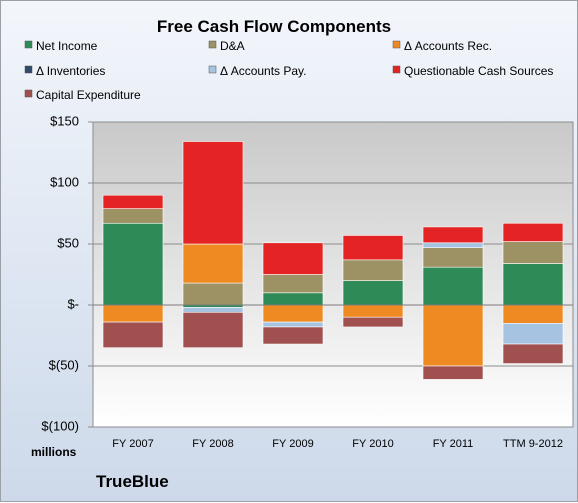  Describe the element at coordinates (132, 481) in the screenshot. I see `company-label: TrueBlue` at that location.